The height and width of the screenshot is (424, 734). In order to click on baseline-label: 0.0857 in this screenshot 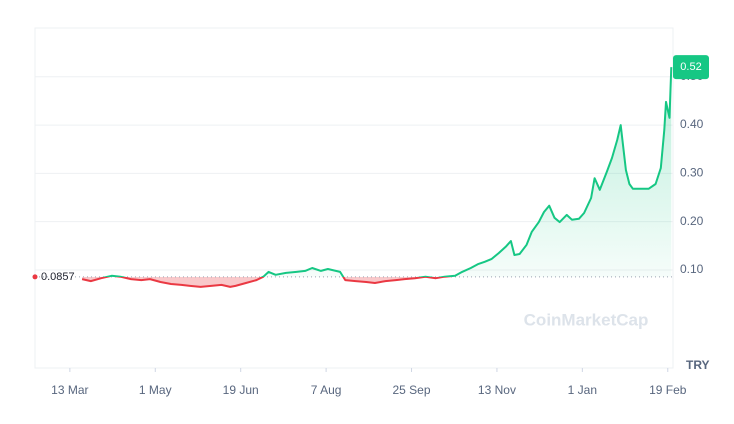, I will do `click(58, 277)`.